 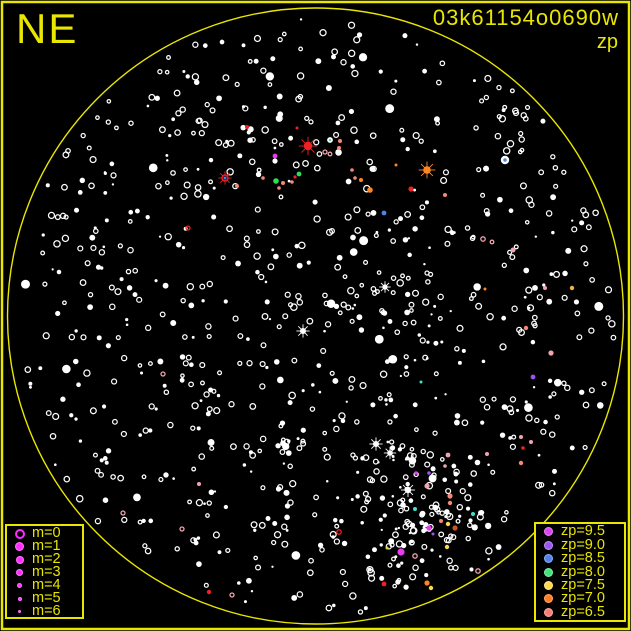 I want to click on legend-label: m=2, so click(x=46, y=559).